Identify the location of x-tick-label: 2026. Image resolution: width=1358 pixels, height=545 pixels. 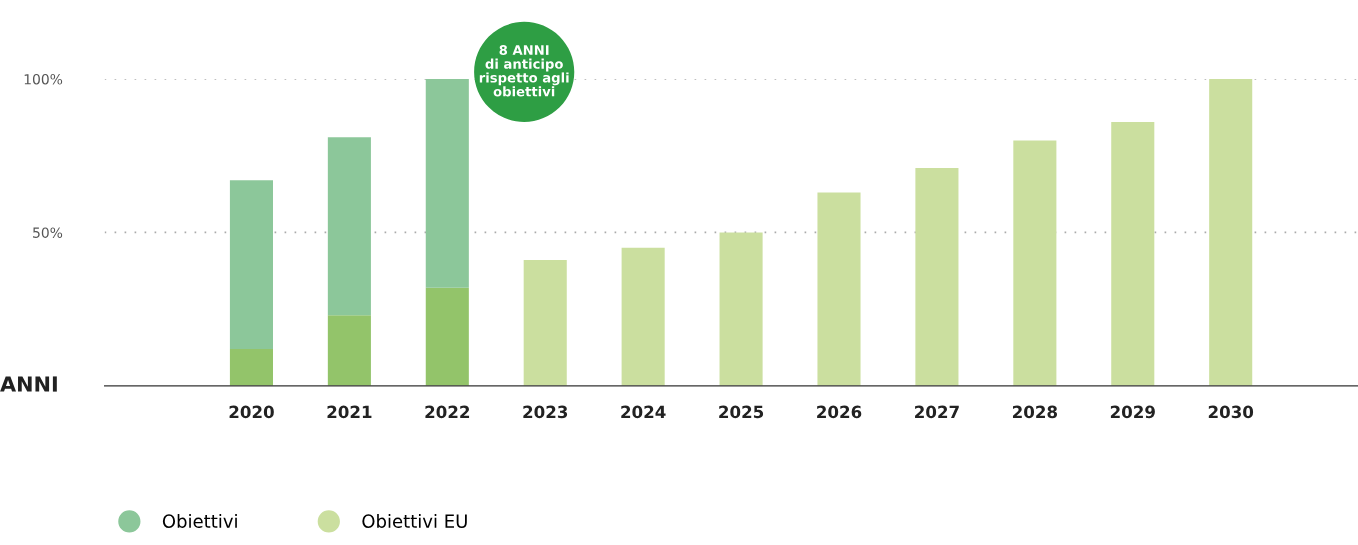
(839, 412).